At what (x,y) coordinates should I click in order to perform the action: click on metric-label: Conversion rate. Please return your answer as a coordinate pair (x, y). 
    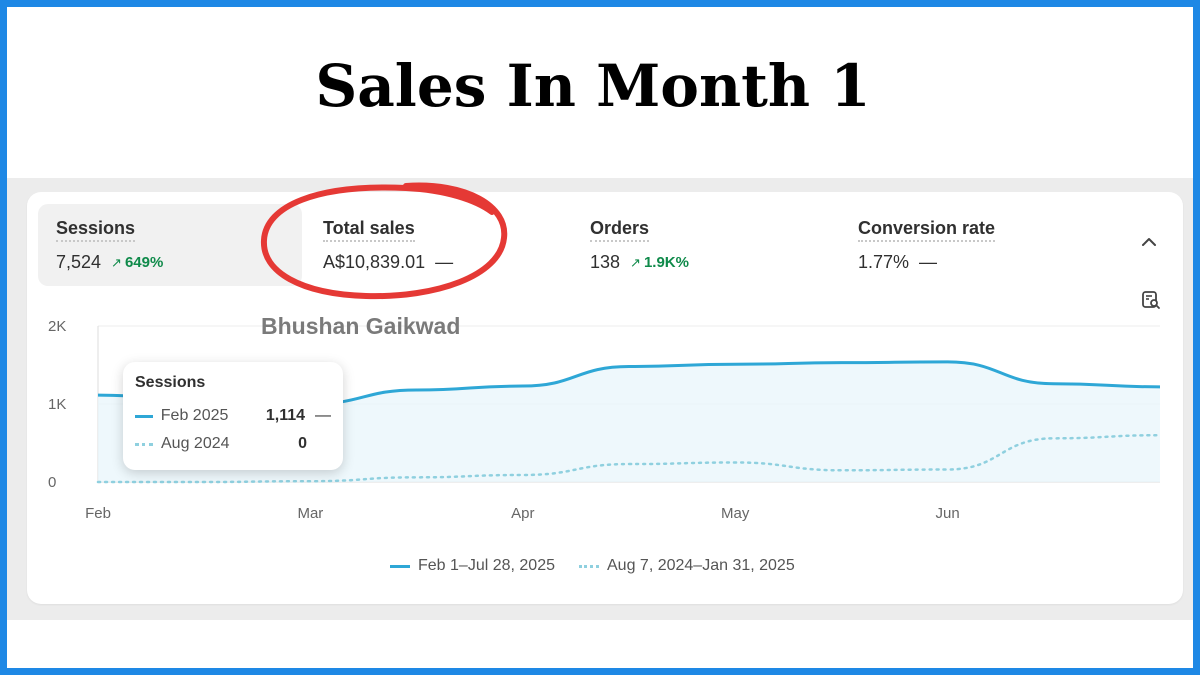
    Looking at the image, I should click on (927, 230).